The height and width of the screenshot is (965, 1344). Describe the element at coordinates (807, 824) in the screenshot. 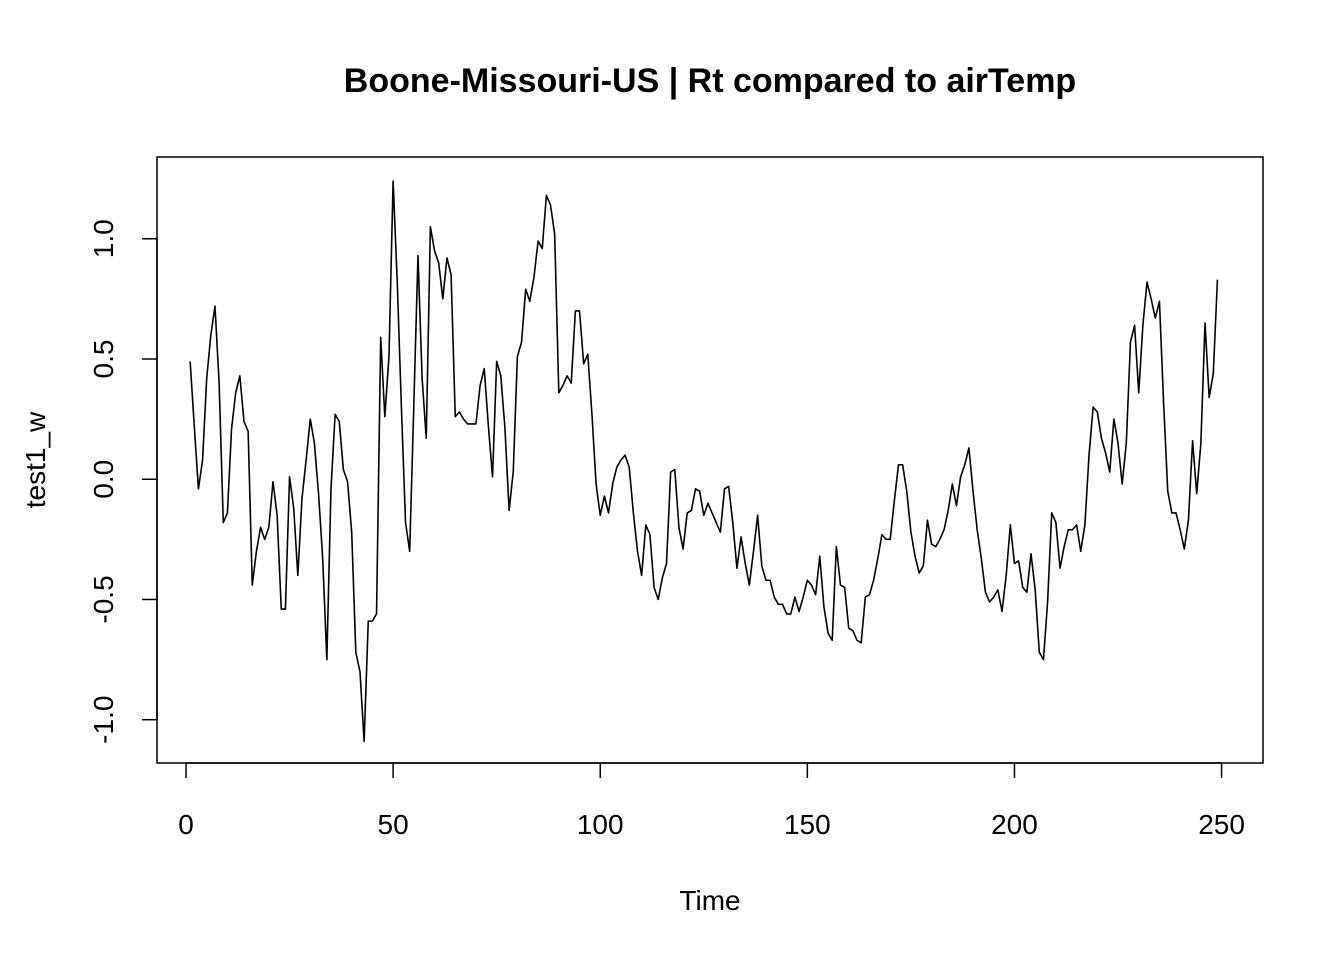

I see `x-tick-label: 150` at that location.